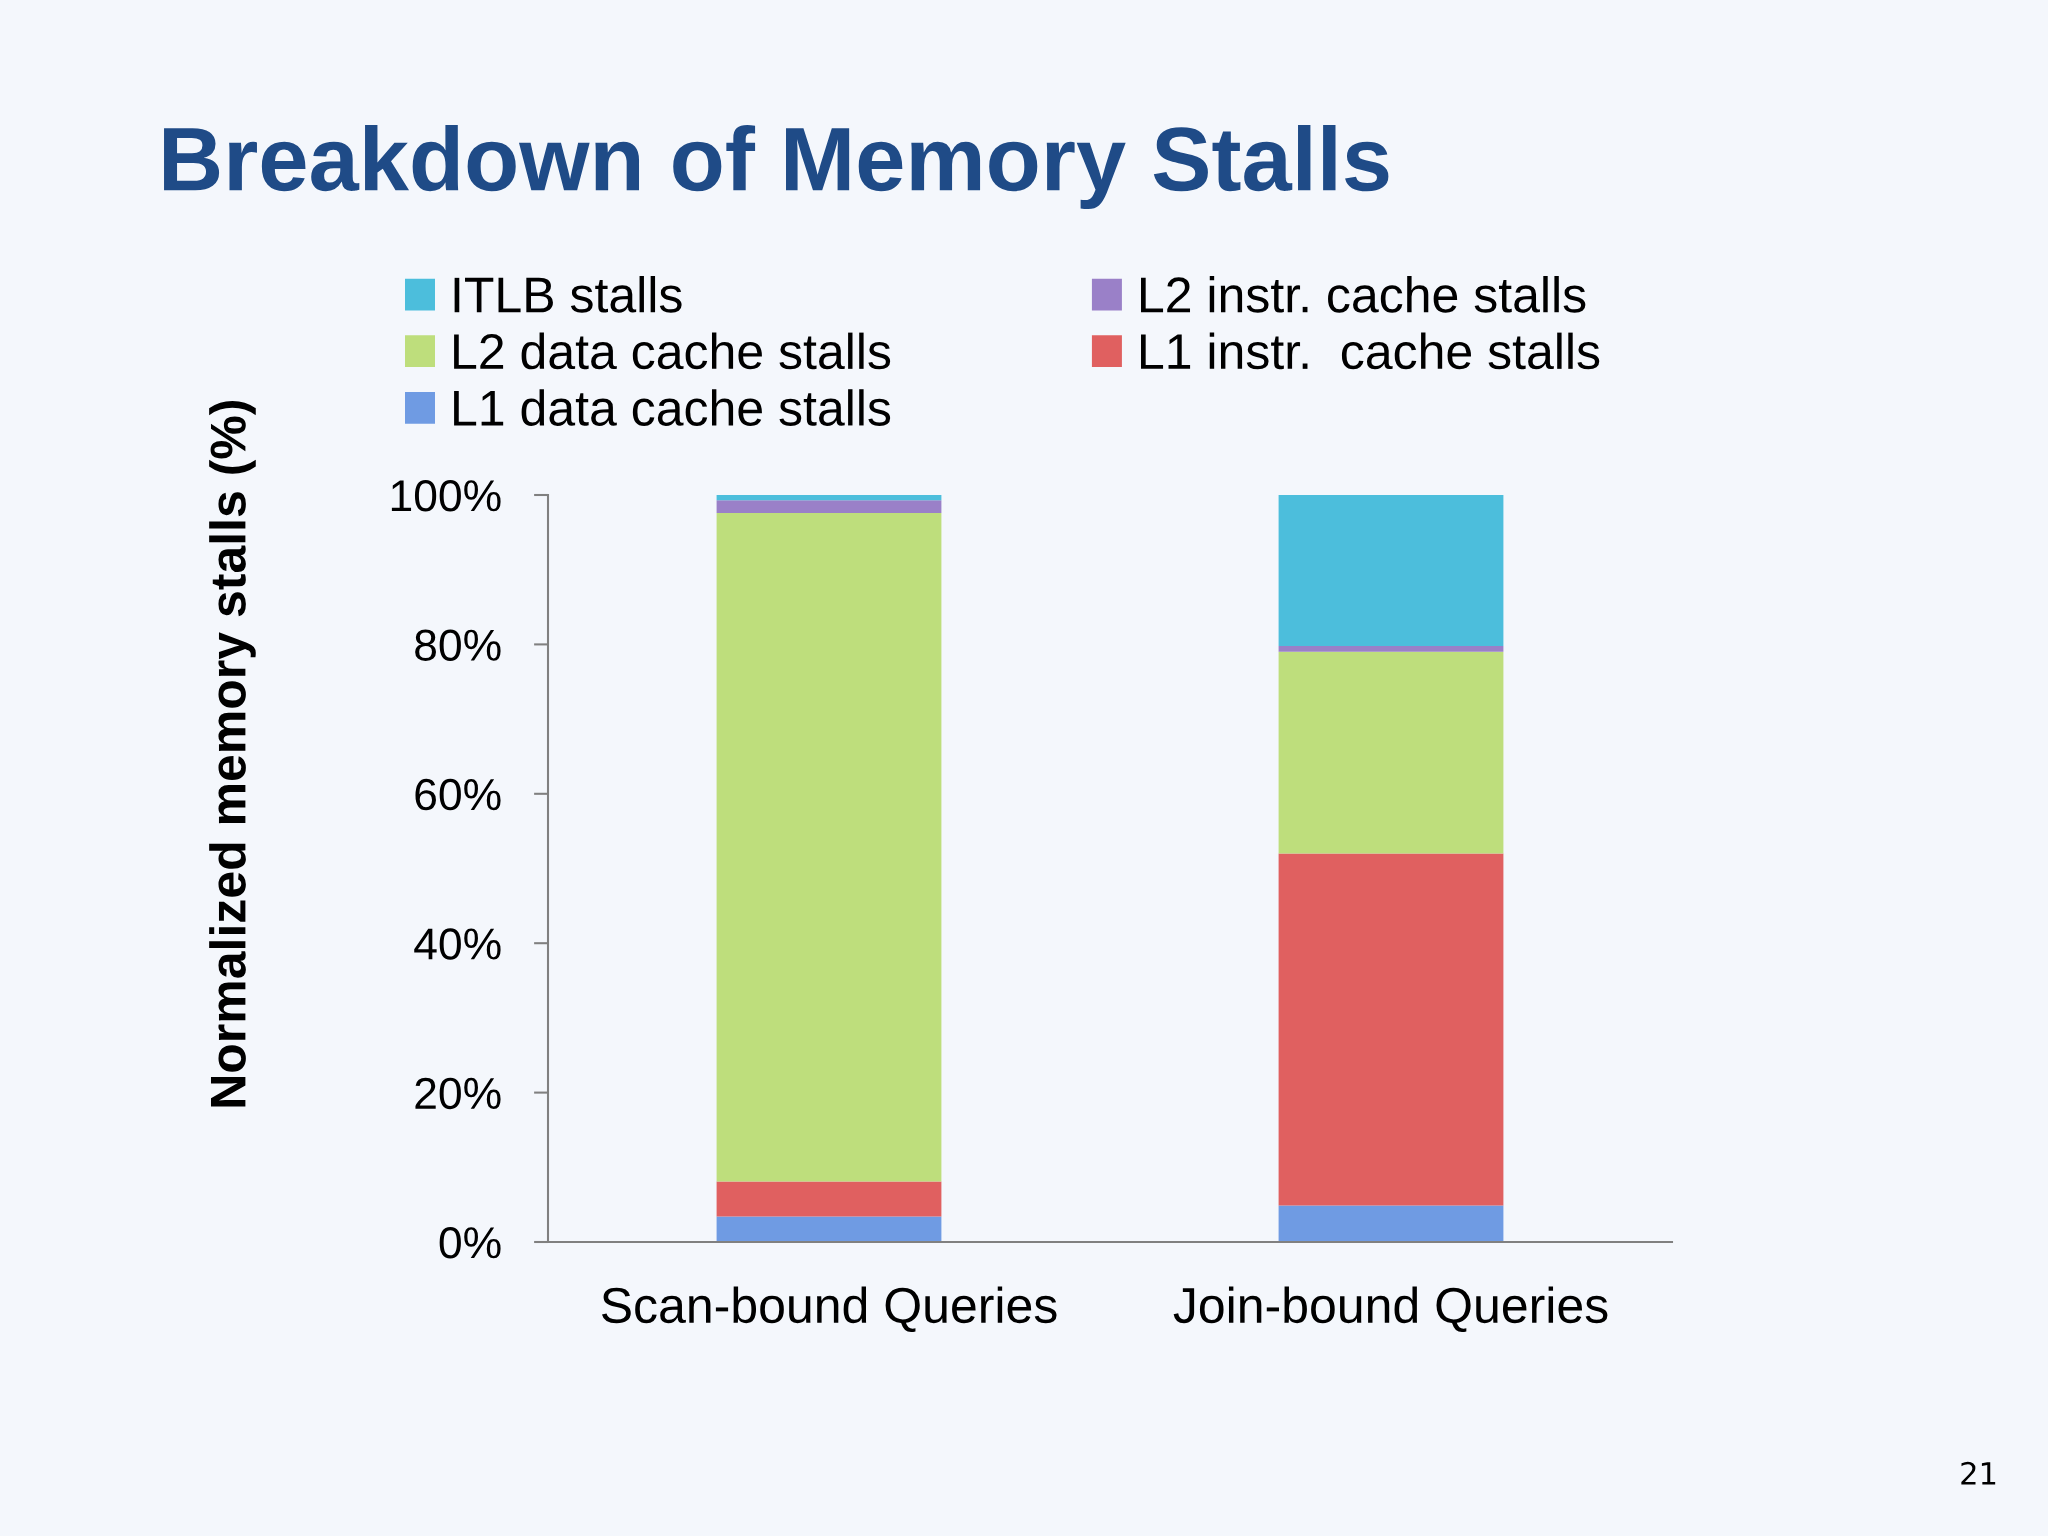 Image resolution: width=2048 pixels, height=1536 pixels. I want to click on x-tick-label: Join-bound Queries, so click(1390, 1309).